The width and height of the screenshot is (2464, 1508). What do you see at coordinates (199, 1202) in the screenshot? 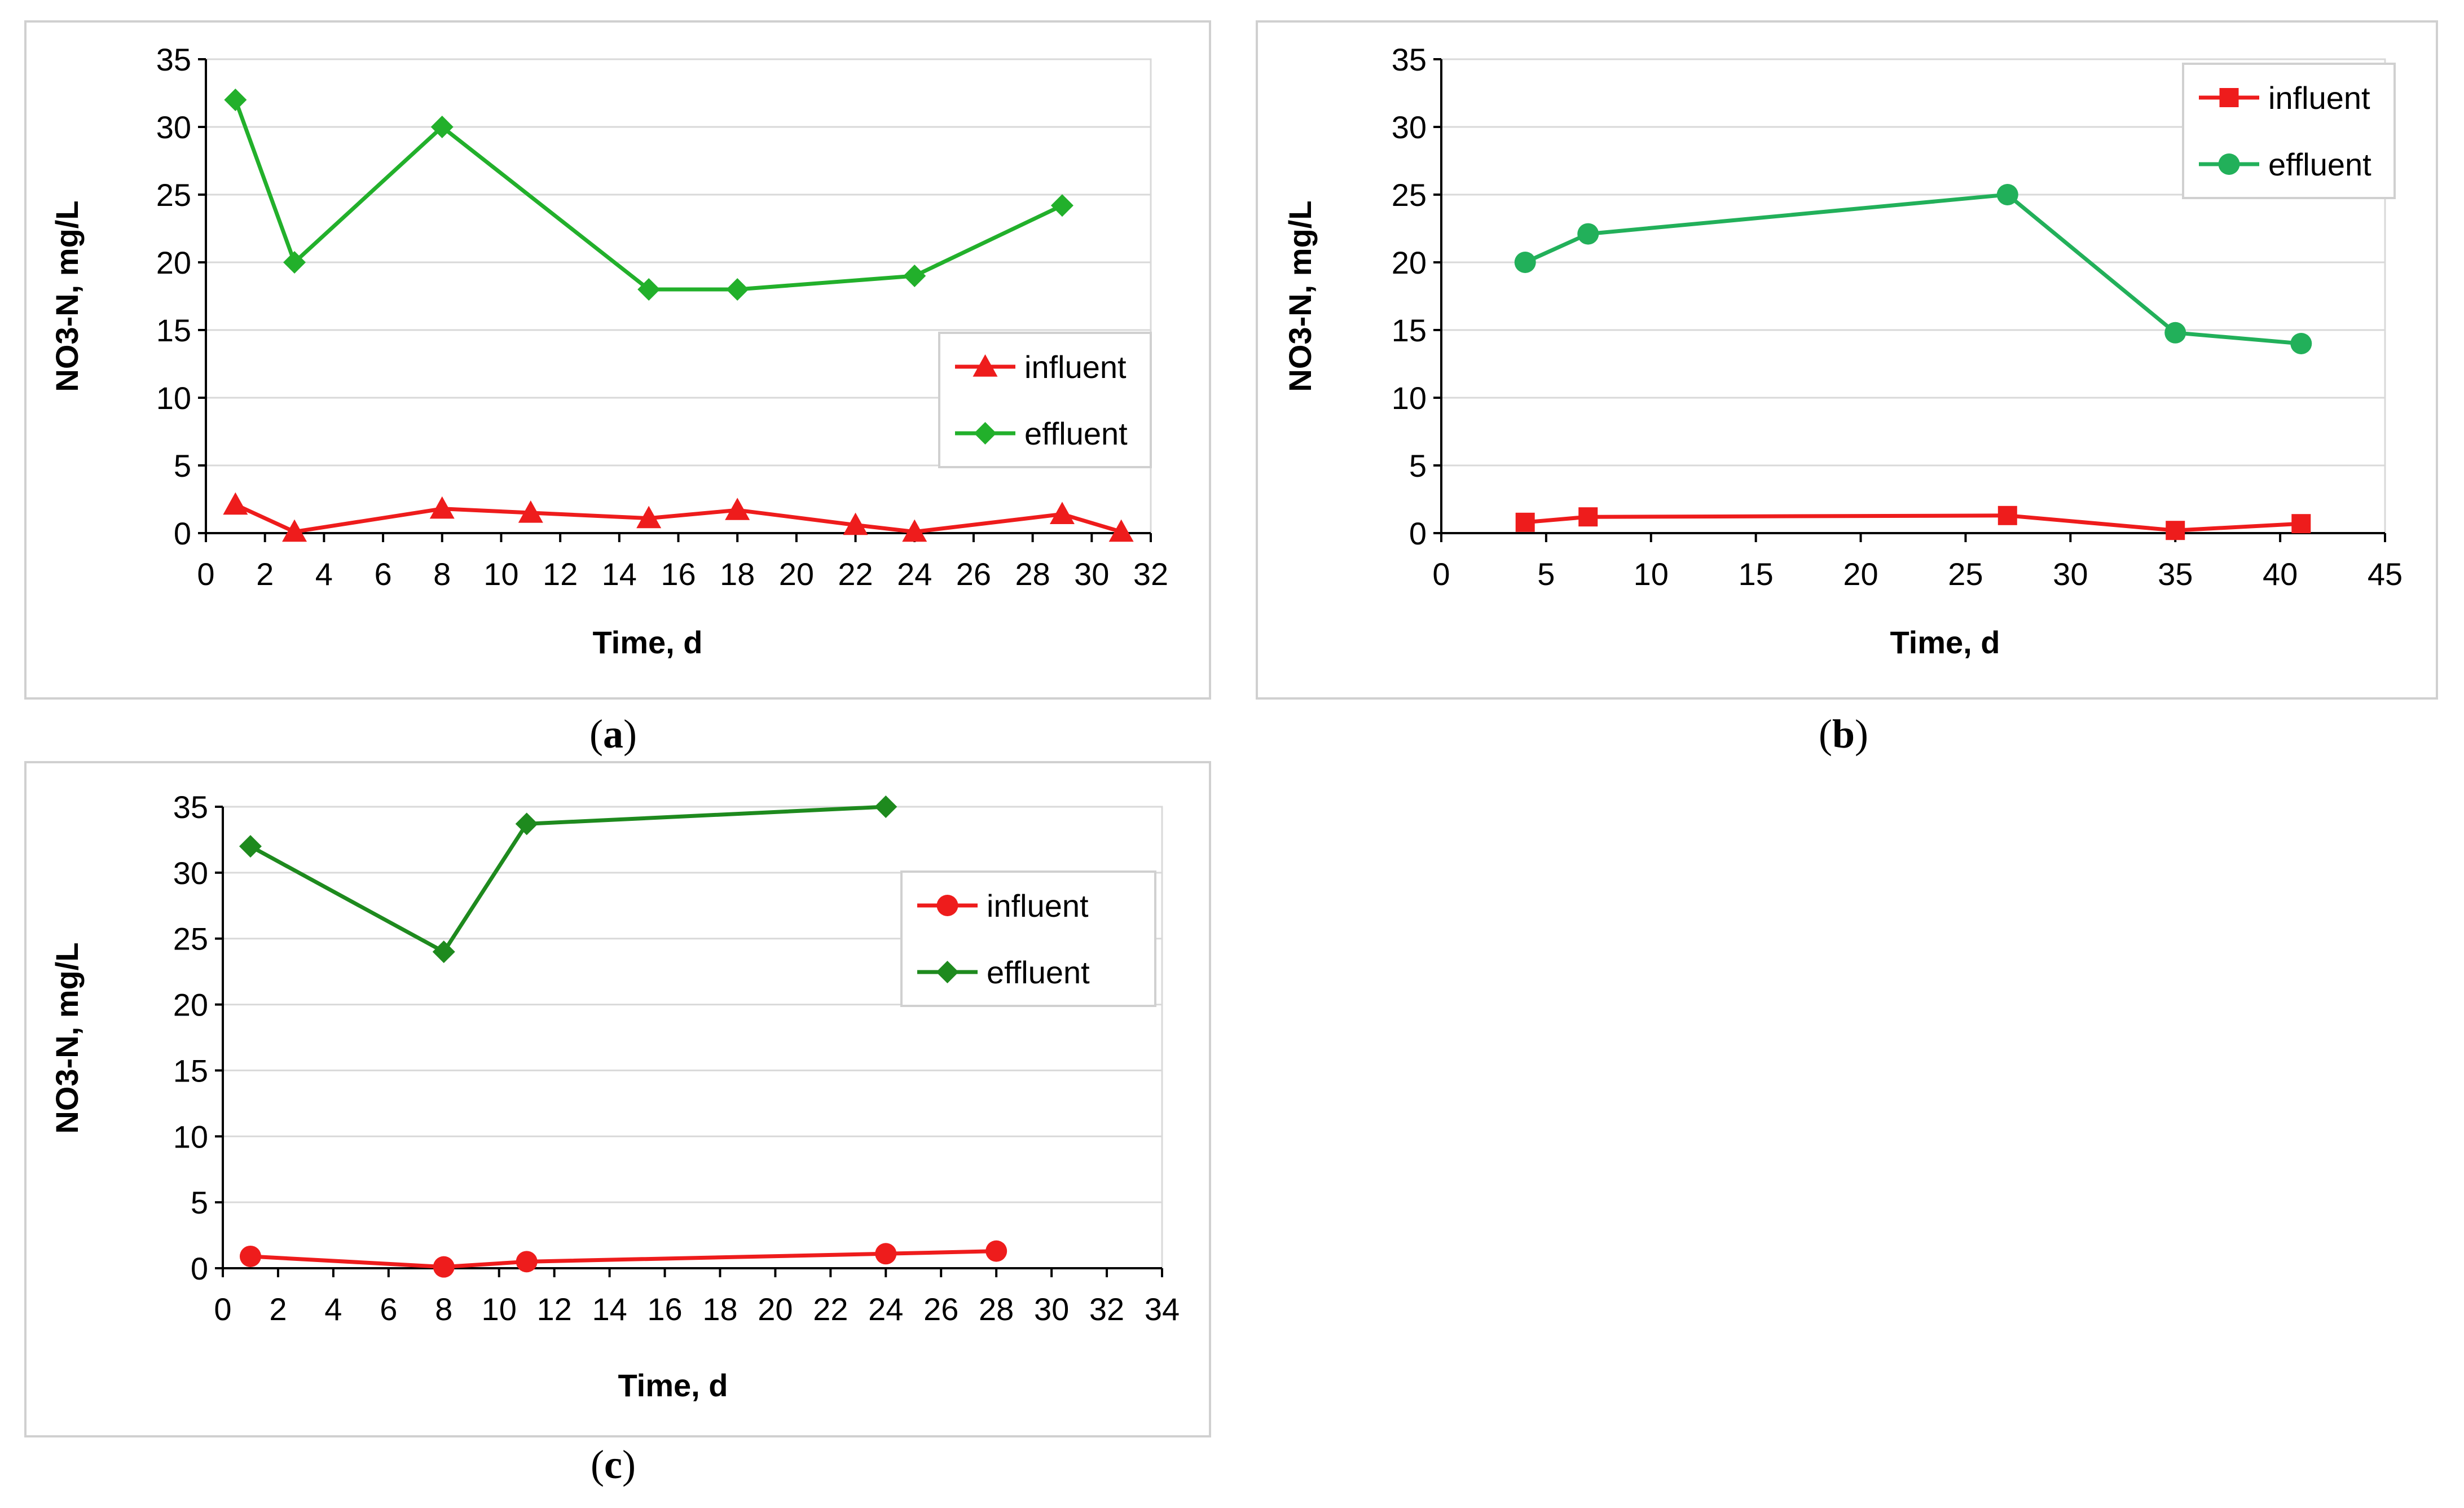
I see `y-tick-label: 5` at bounding box center [199, 1202].